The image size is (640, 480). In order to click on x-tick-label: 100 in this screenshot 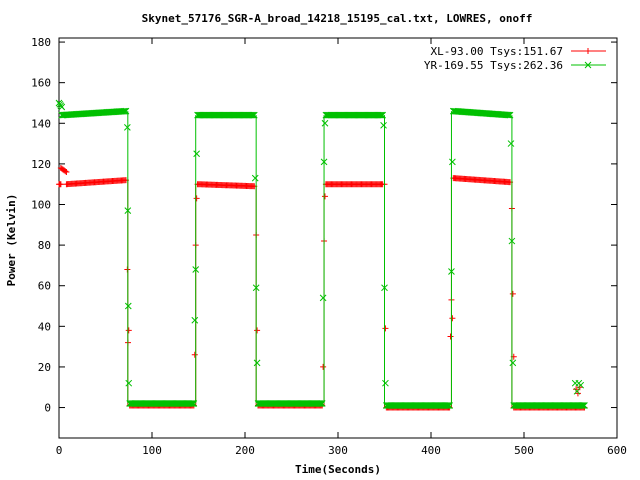, I will do `click(152, 450)`.